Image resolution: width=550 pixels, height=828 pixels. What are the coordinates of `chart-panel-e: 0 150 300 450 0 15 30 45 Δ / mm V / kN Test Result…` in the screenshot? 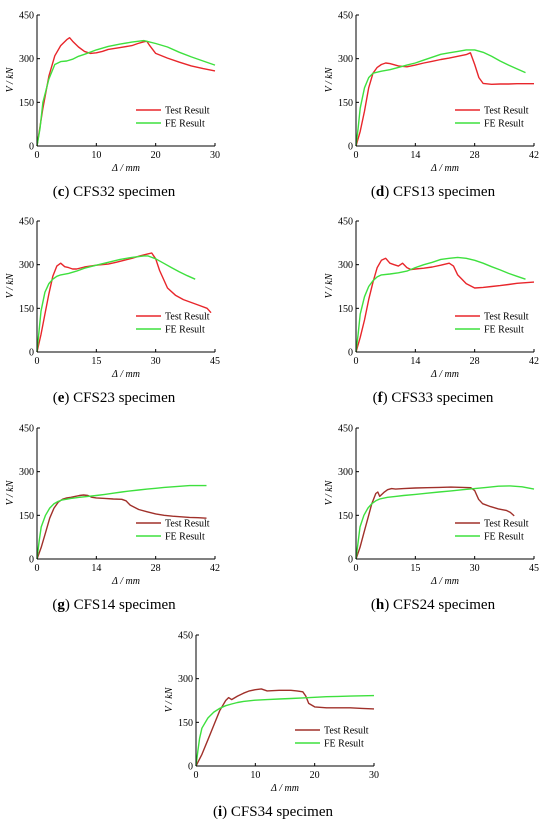 It's located at (112, 312).